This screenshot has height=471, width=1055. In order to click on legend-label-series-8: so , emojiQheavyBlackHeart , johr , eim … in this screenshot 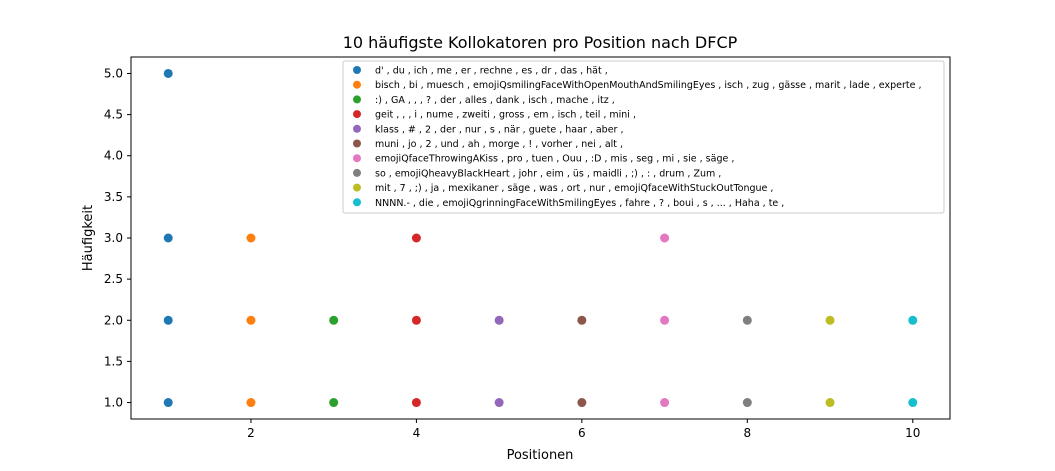, I will do `click(548, 173)`.